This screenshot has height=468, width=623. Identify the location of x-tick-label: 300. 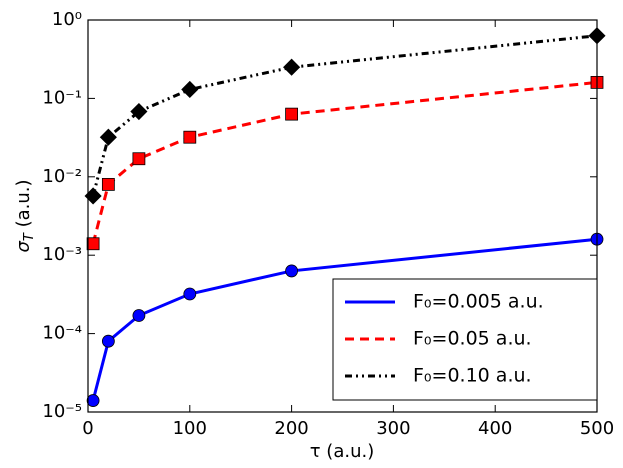
(393, 428).